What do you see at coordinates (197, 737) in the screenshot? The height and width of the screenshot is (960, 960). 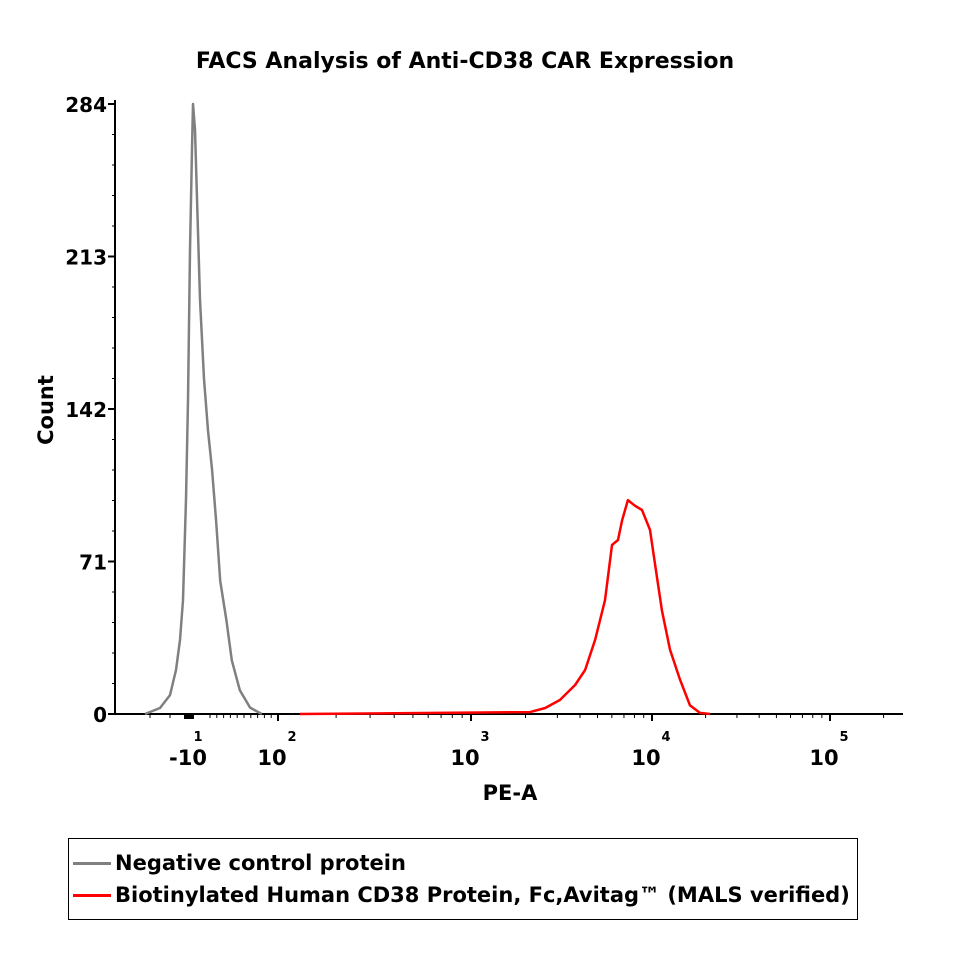 I see `x-tick-exponent: 1` at bounding box center [197, 737].